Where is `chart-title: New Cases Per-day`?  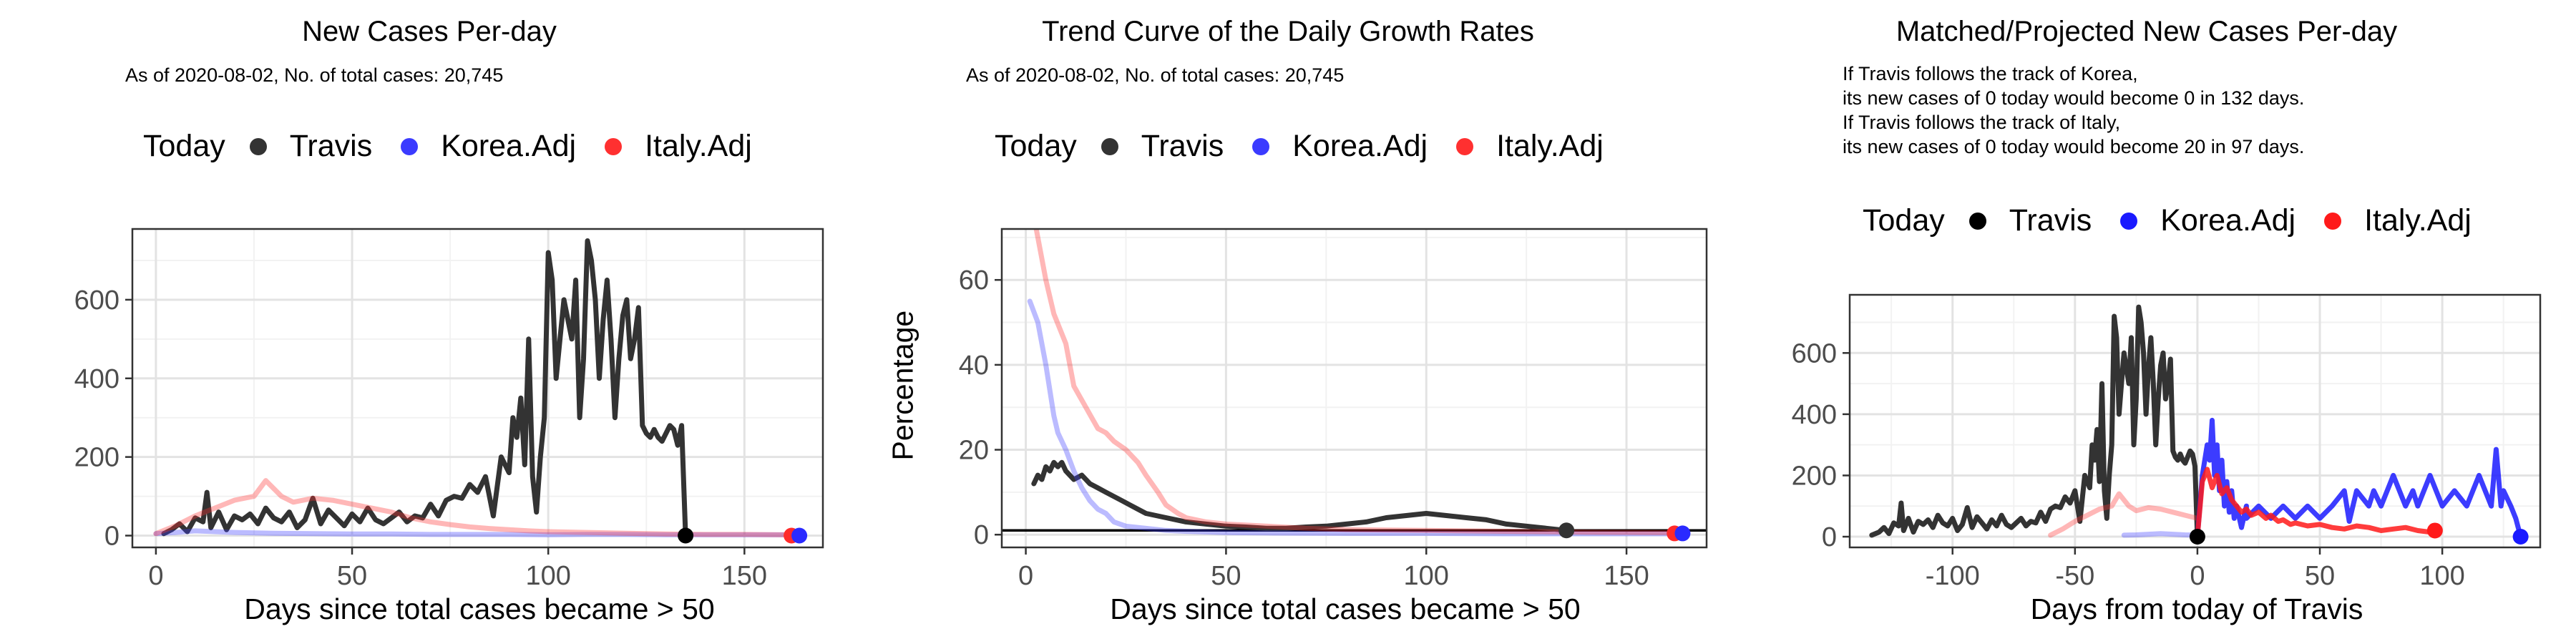 chart-title: New Cases Per-day is located at coordinates (429, 31).